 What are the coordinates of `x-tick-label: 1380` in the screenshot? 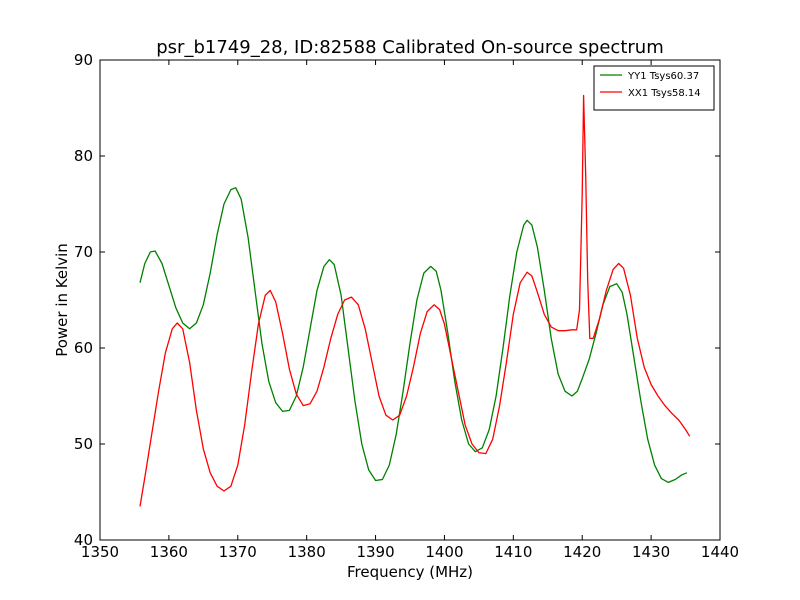 It's located at (307, 552).